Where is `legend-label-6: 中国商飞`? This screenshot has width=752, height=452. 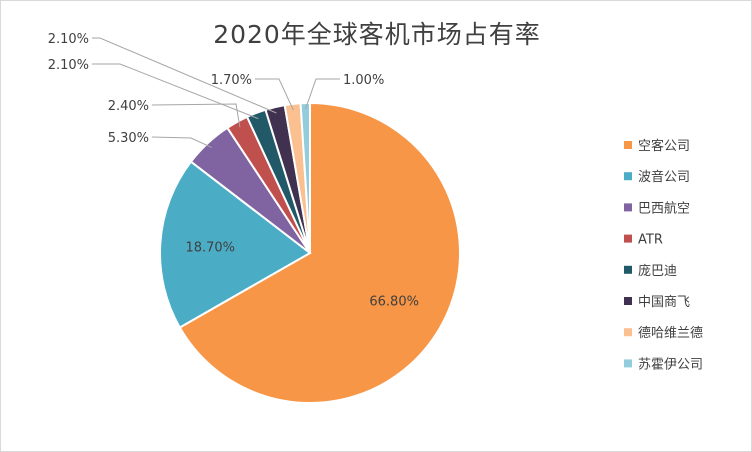
legend-label-6: 中国商飞 is located at coordinates (664, 302).